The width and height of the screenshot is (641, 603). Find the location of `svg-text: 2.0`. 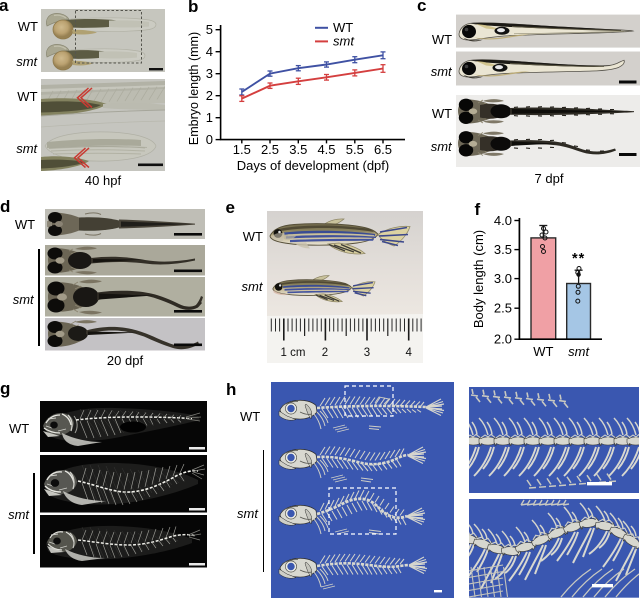

svg-text: 2.0 is located at coordinates (503, 339).